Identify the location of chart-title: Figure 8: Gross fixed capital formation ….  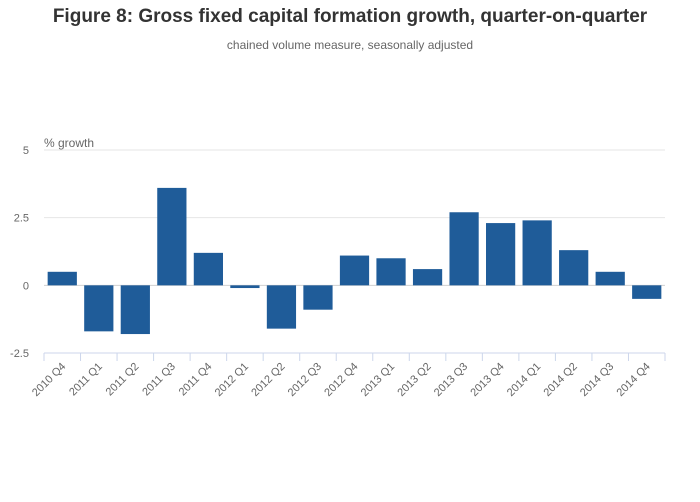
(350, 16).